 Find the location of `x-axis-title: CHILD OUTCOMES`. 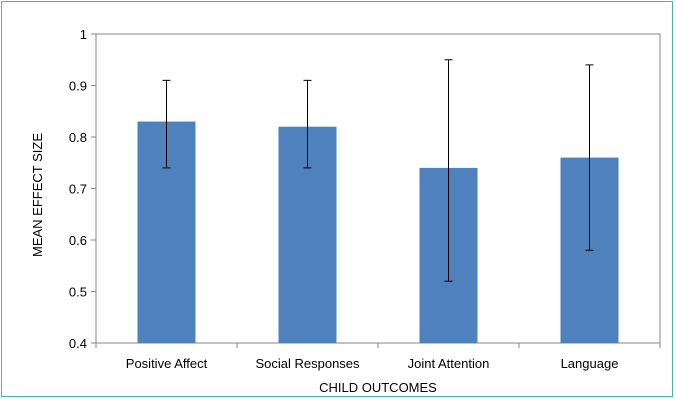

x-axis-title: CHILD OUTCOMES is located at coordinates (378, 387).